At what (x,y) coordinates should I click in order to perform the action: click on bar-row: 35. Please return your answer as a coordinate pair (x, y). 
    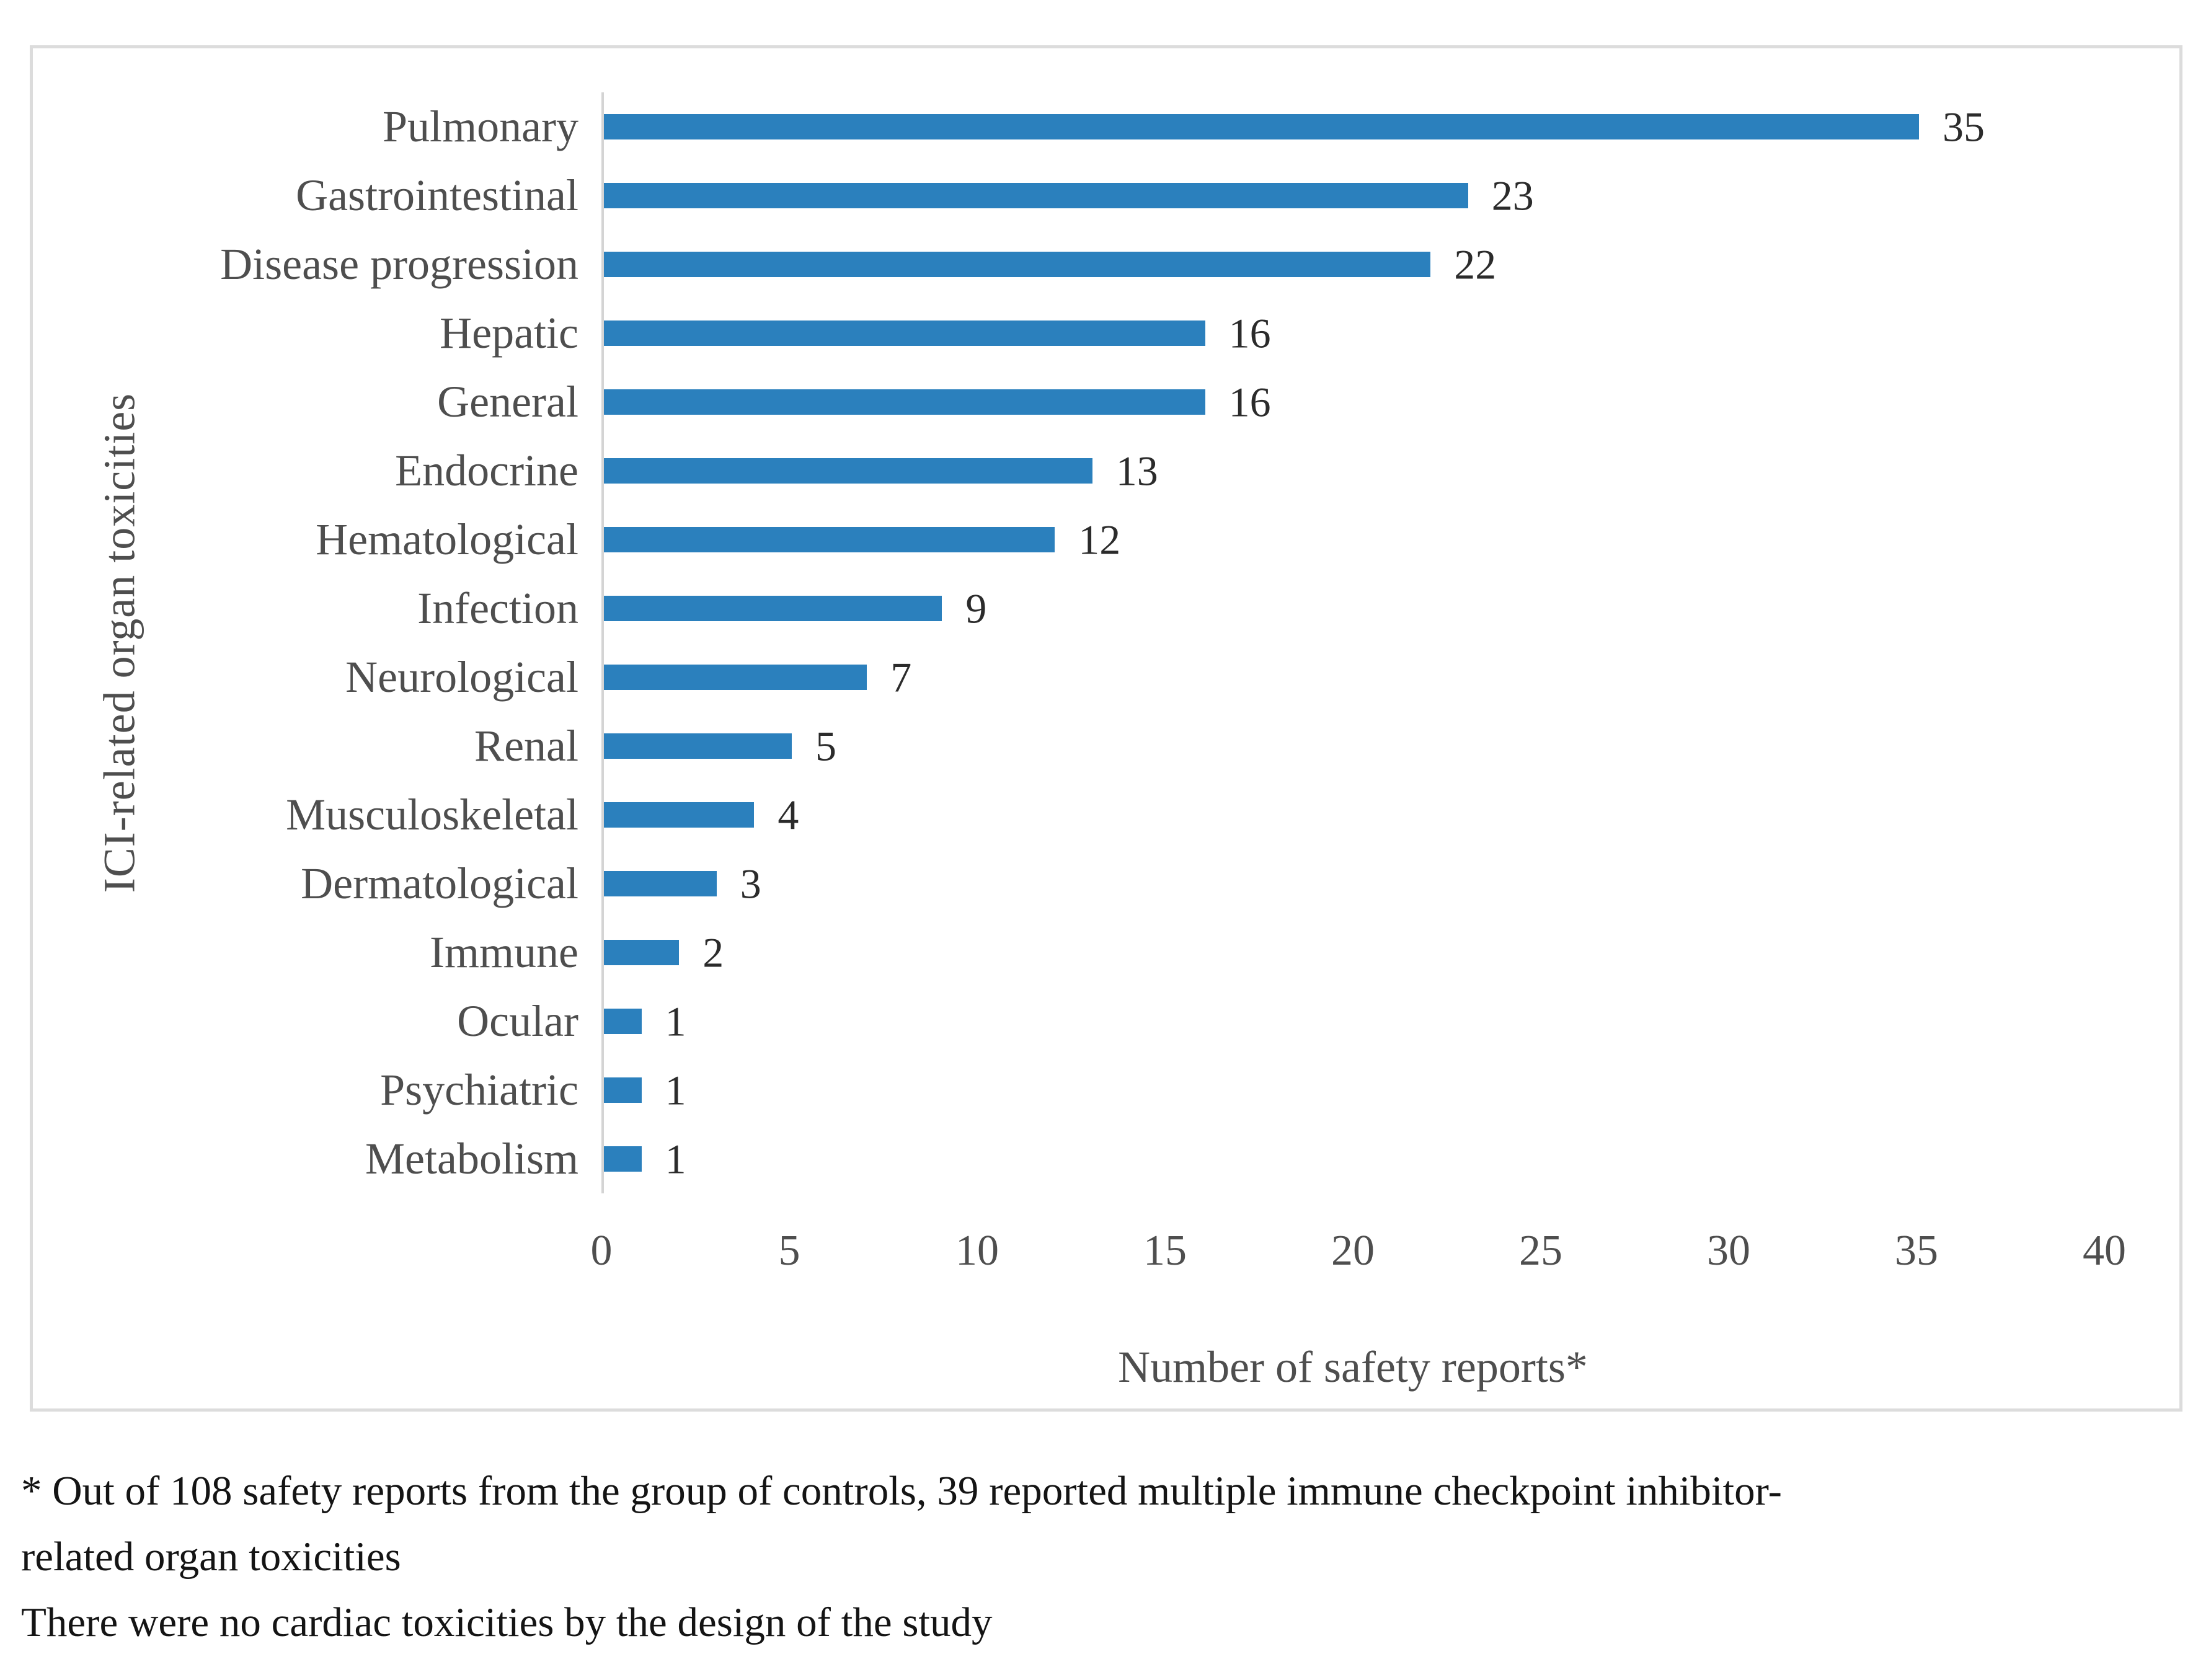
    Looking at the image, I should click on (1355, 127).